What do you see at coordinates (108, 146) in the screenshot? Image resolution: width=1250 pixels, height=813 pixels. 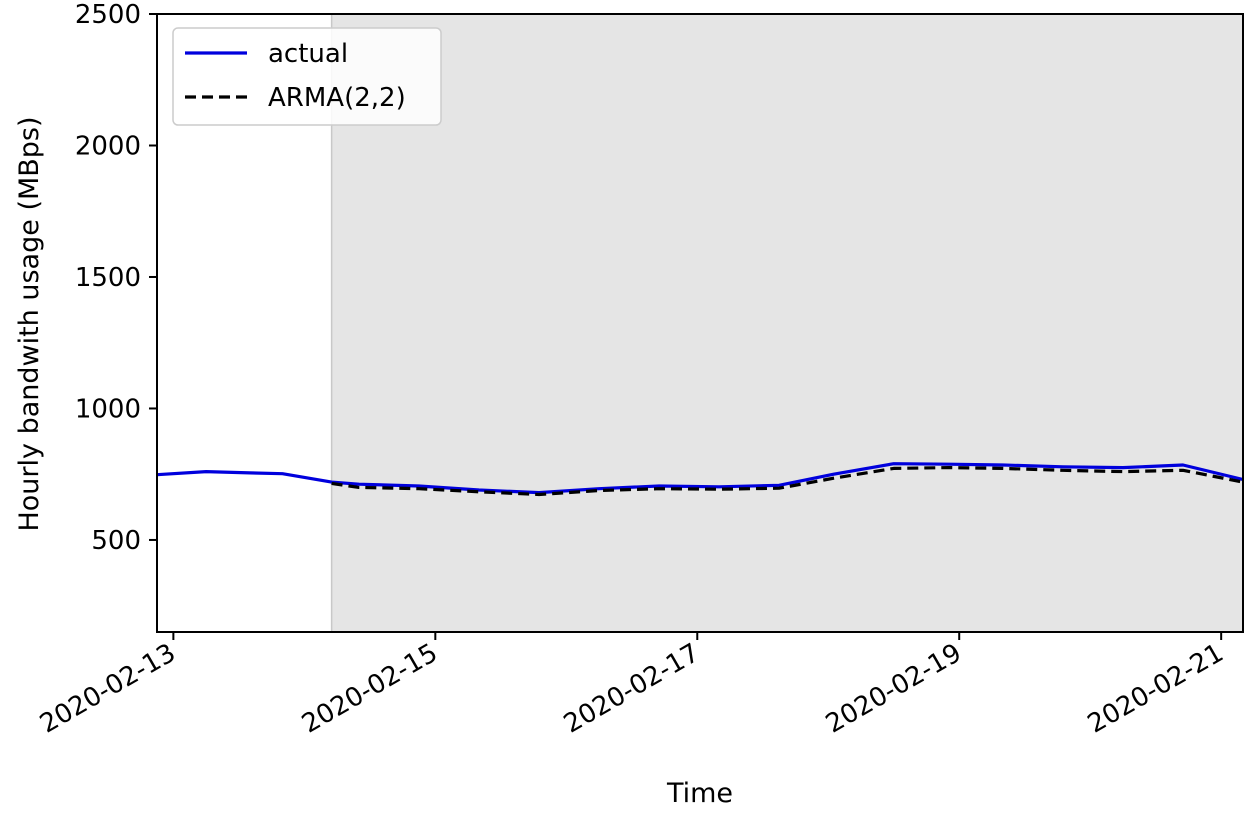 I see `y-tick-label: 2000` at bounding box center [108, 146].